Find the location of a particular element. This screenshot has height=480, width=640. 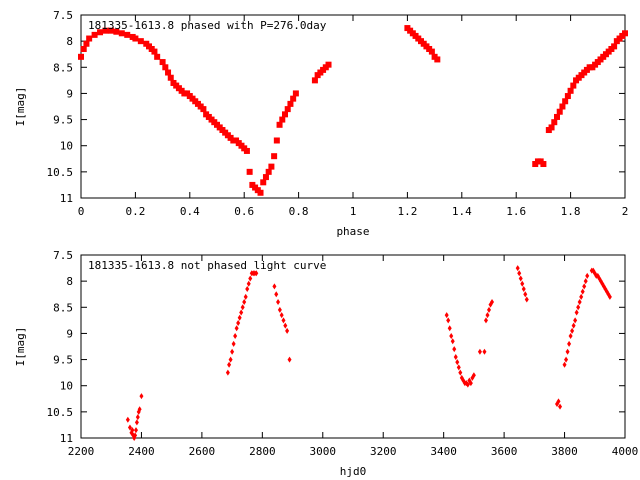

y-tick-label: 9.5 is located at coordinates (63, 360).